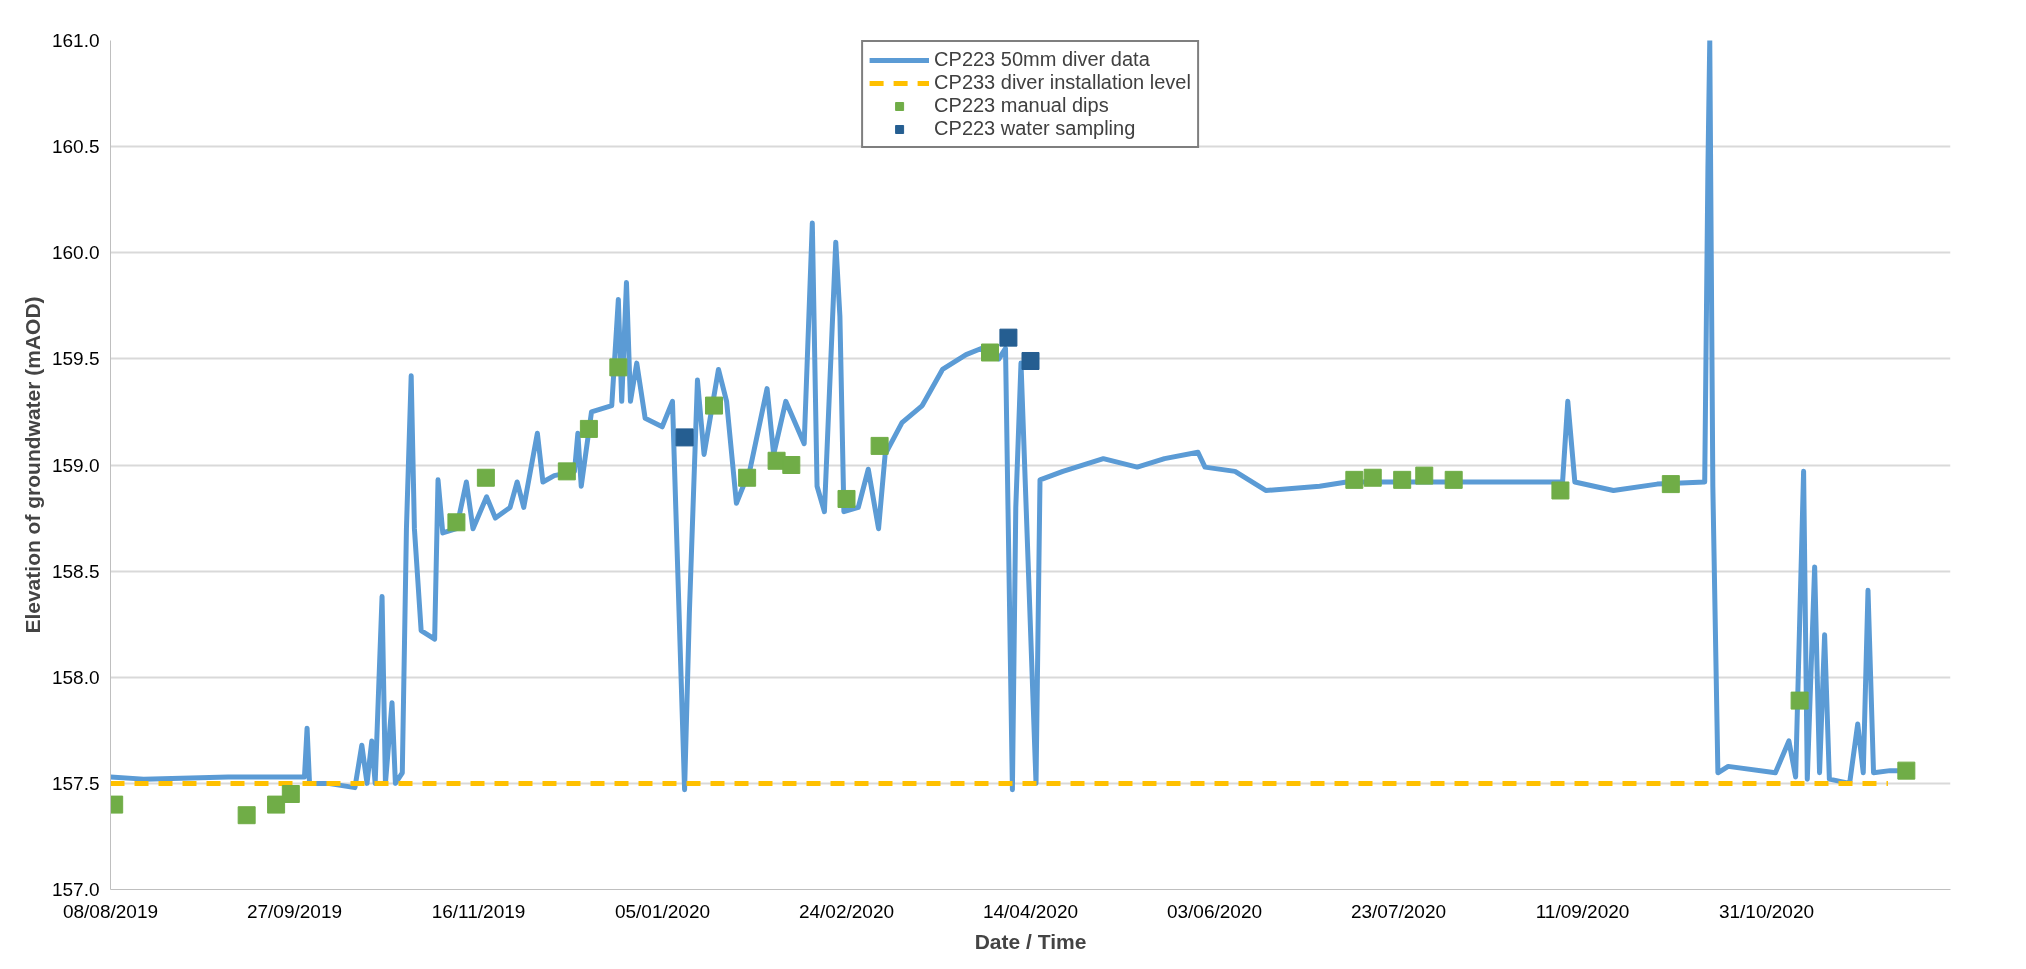  What do you see at coordinates (1021, 105) in the screenshot?
I see `legend-label: CP223 manual dips` at bounding box center [1021, 105].